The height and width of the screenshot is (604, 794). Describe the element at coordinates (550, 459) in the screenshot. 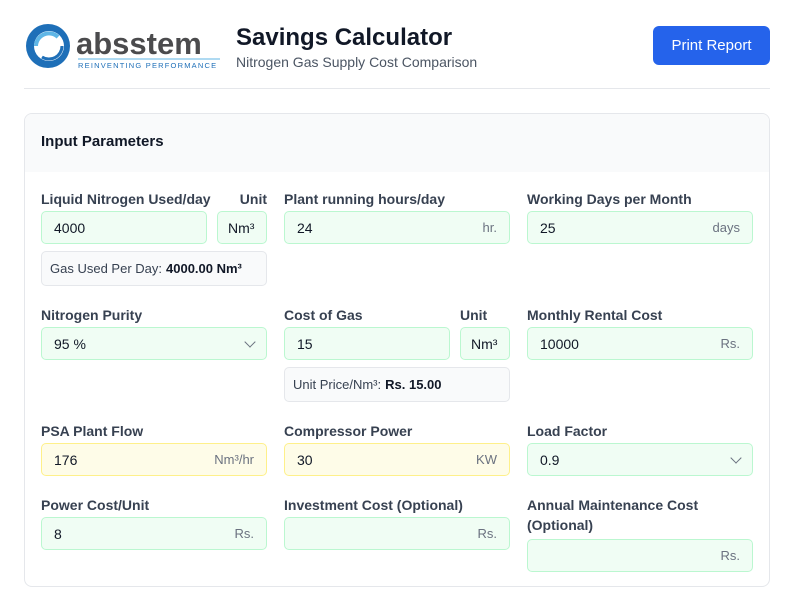

I see `value: 0.9` at that location.